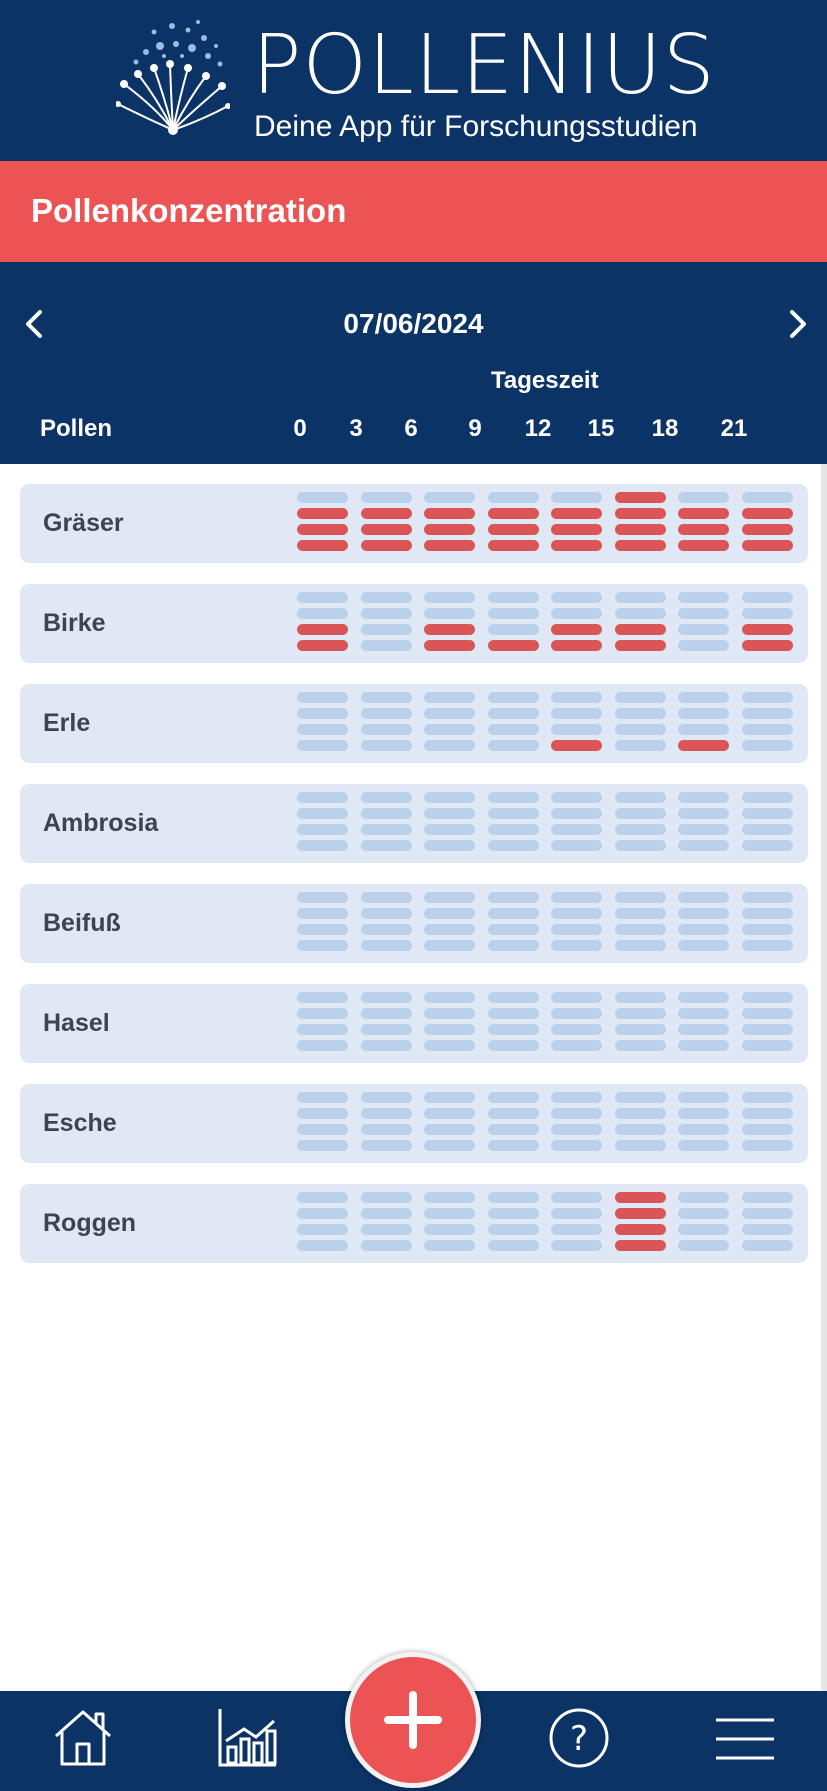  What do you see at coordinates (484, 65) in the screenshot?
I see `brand-name: POLLENIUS` at bounding box center [484, 65].